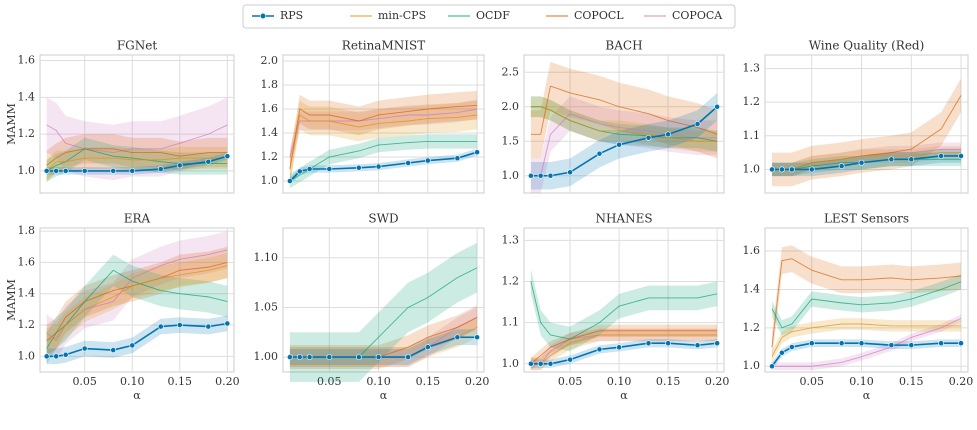 The width and height of the screenshot is (977, 430). Describe the element at coordinates (867, 46) in the screenshot. I see `panel-title: Wine Quality (Red)` at that location.